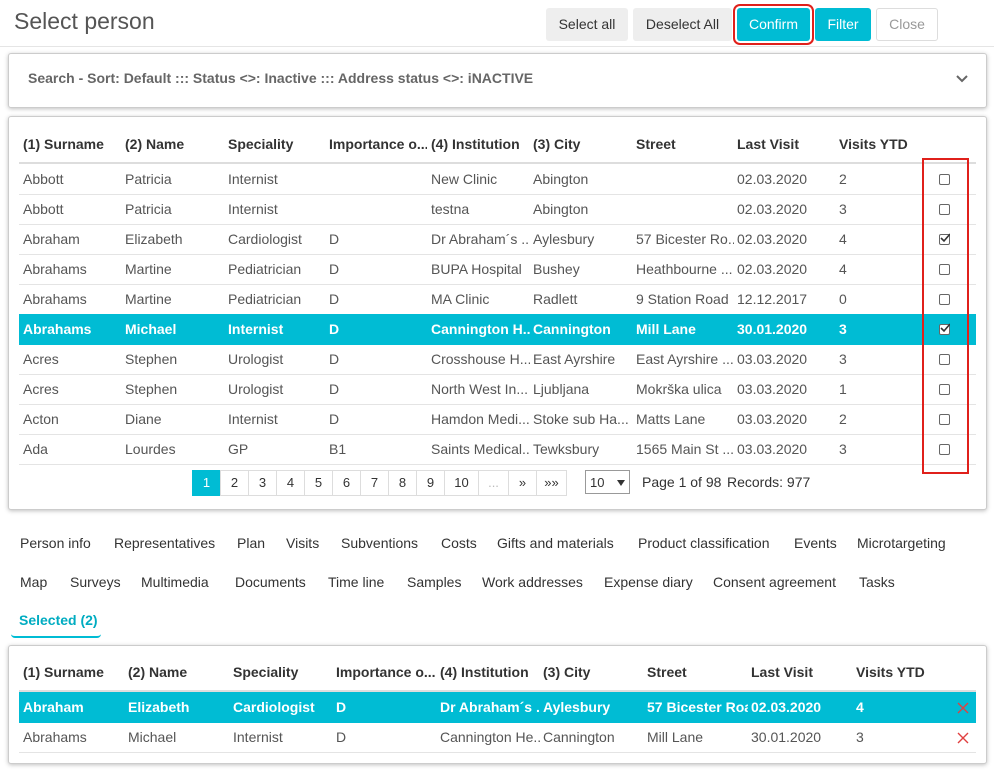 This screenshot has width=994, height=775. Describe the element at coordinates (270, 582) in the screenshot. I see `tab: Documents` at that location.